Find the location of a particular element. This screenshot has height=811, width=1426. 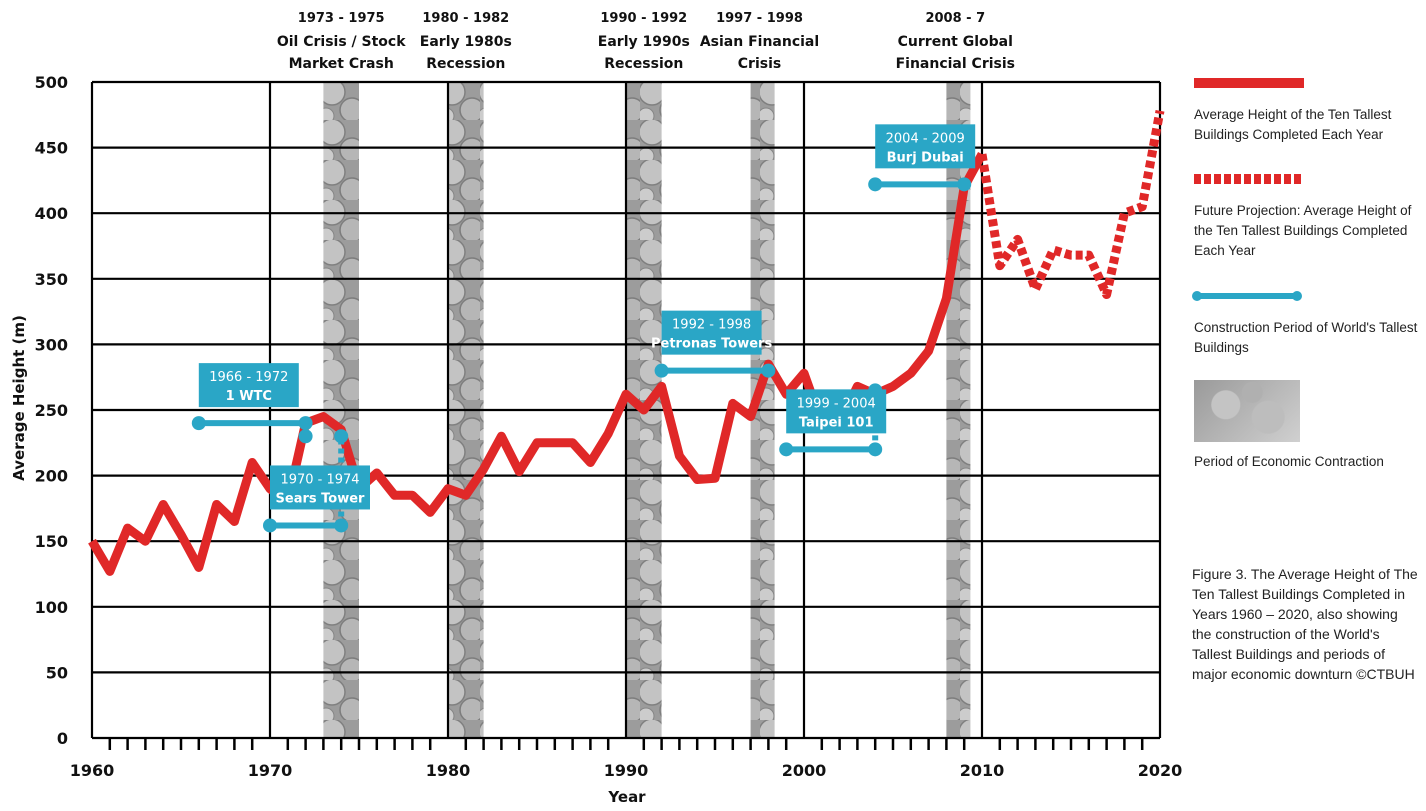

y-tick-label: 300 is located at coordinates (51, 344).